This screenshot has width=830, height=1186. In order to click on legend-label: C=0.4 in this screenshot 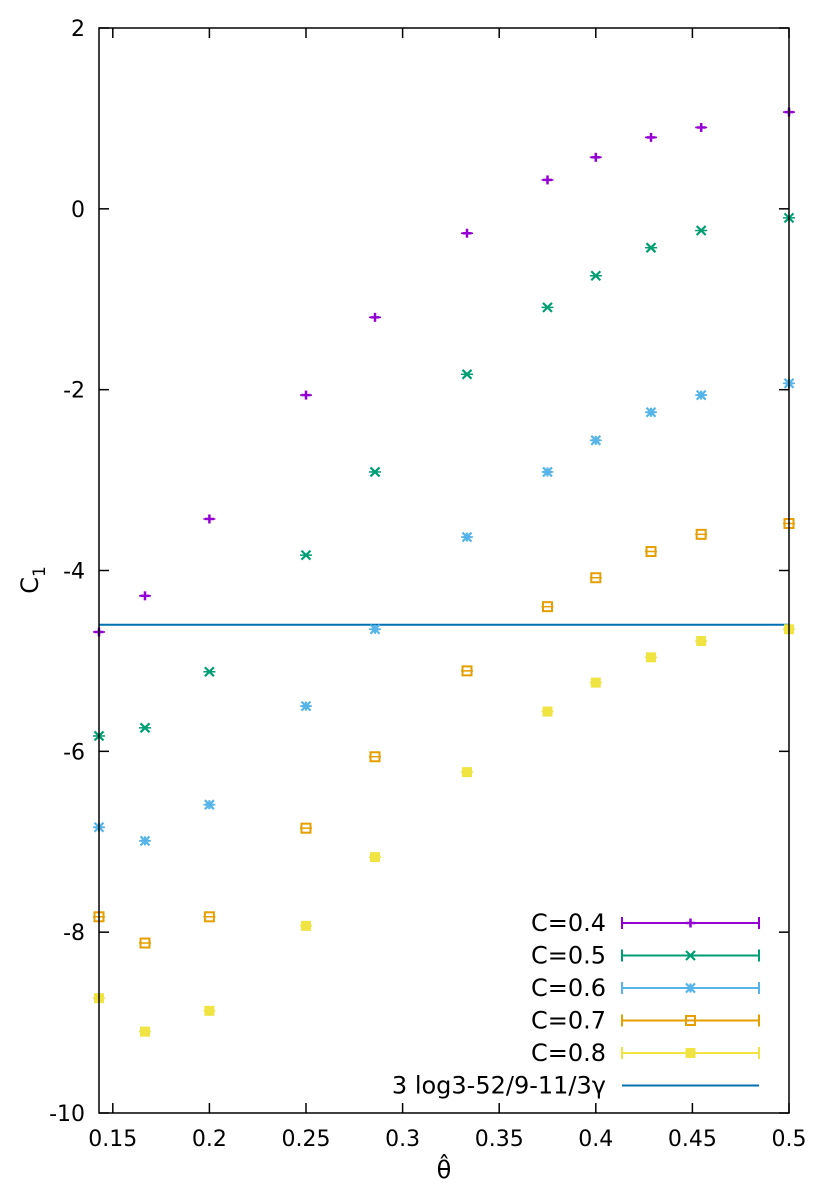, I will do `click(568, 923)`.